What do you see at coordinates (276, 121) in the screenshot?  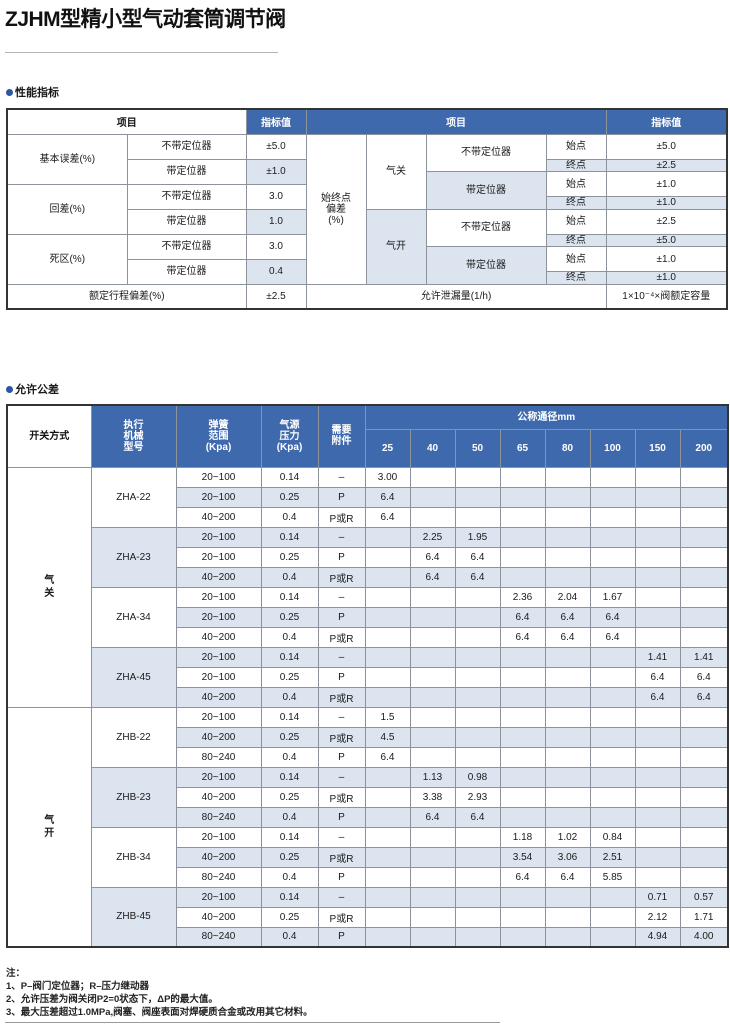 I see `header-value-left: 指标值` at bounding box center [276, 121].